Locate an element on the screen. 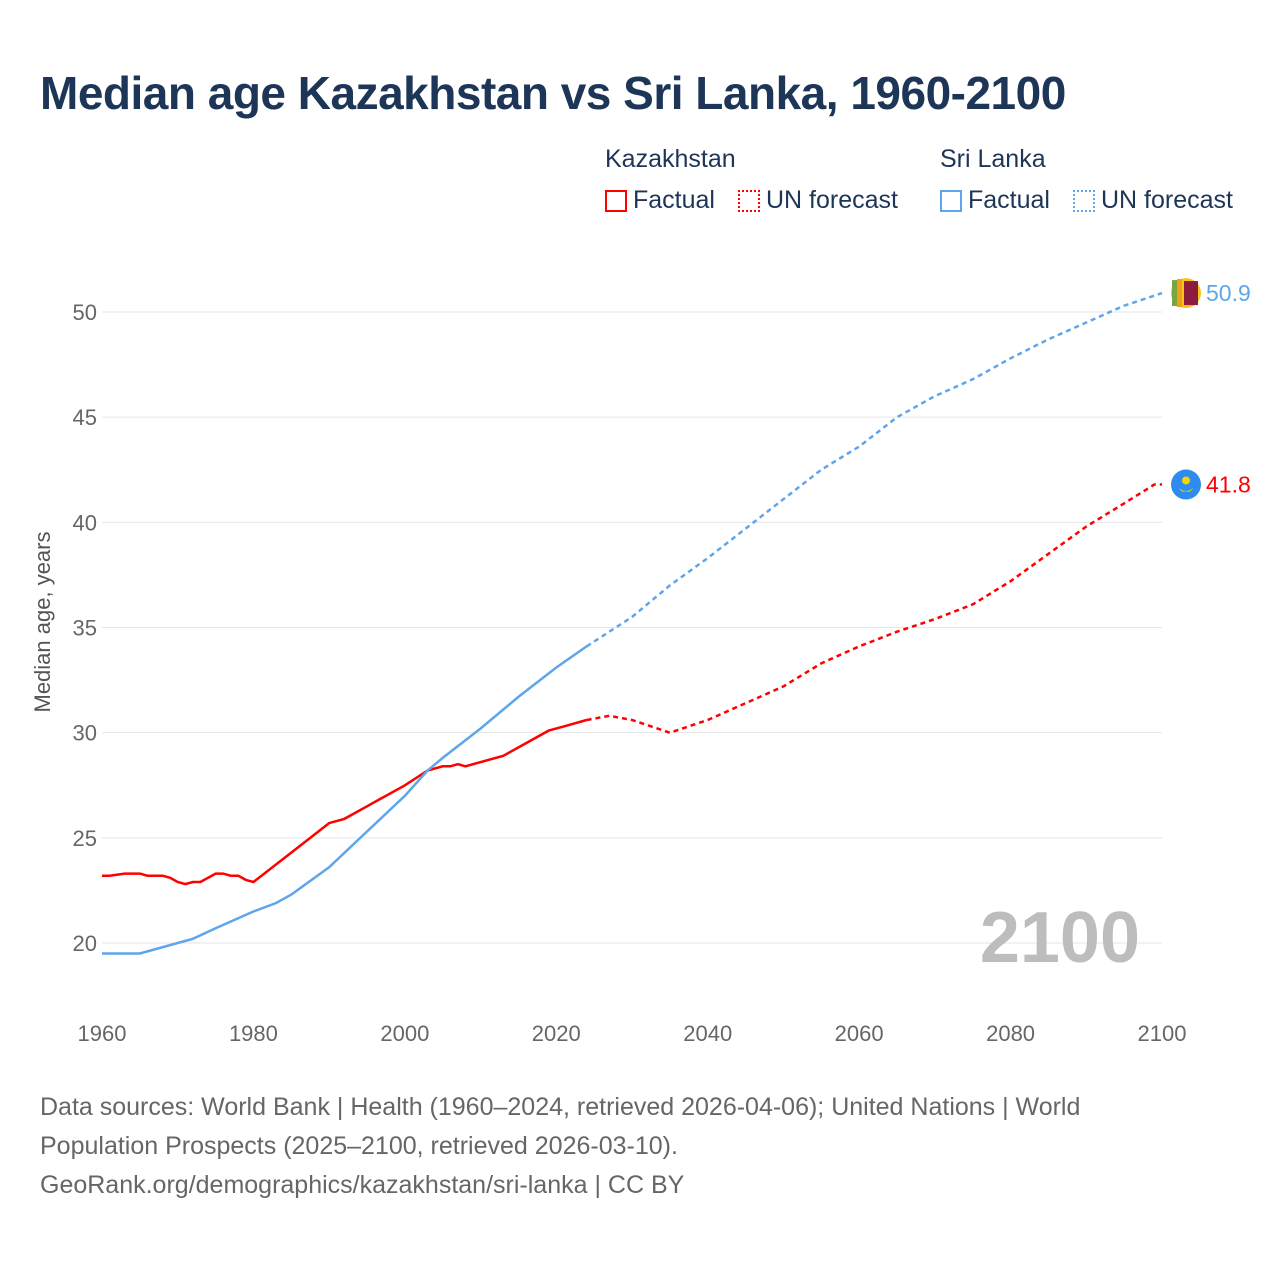 This screenshot has width=1280, height=1280. legend-sri-lanka-factual: Factual is located at coordinates (995, 200).